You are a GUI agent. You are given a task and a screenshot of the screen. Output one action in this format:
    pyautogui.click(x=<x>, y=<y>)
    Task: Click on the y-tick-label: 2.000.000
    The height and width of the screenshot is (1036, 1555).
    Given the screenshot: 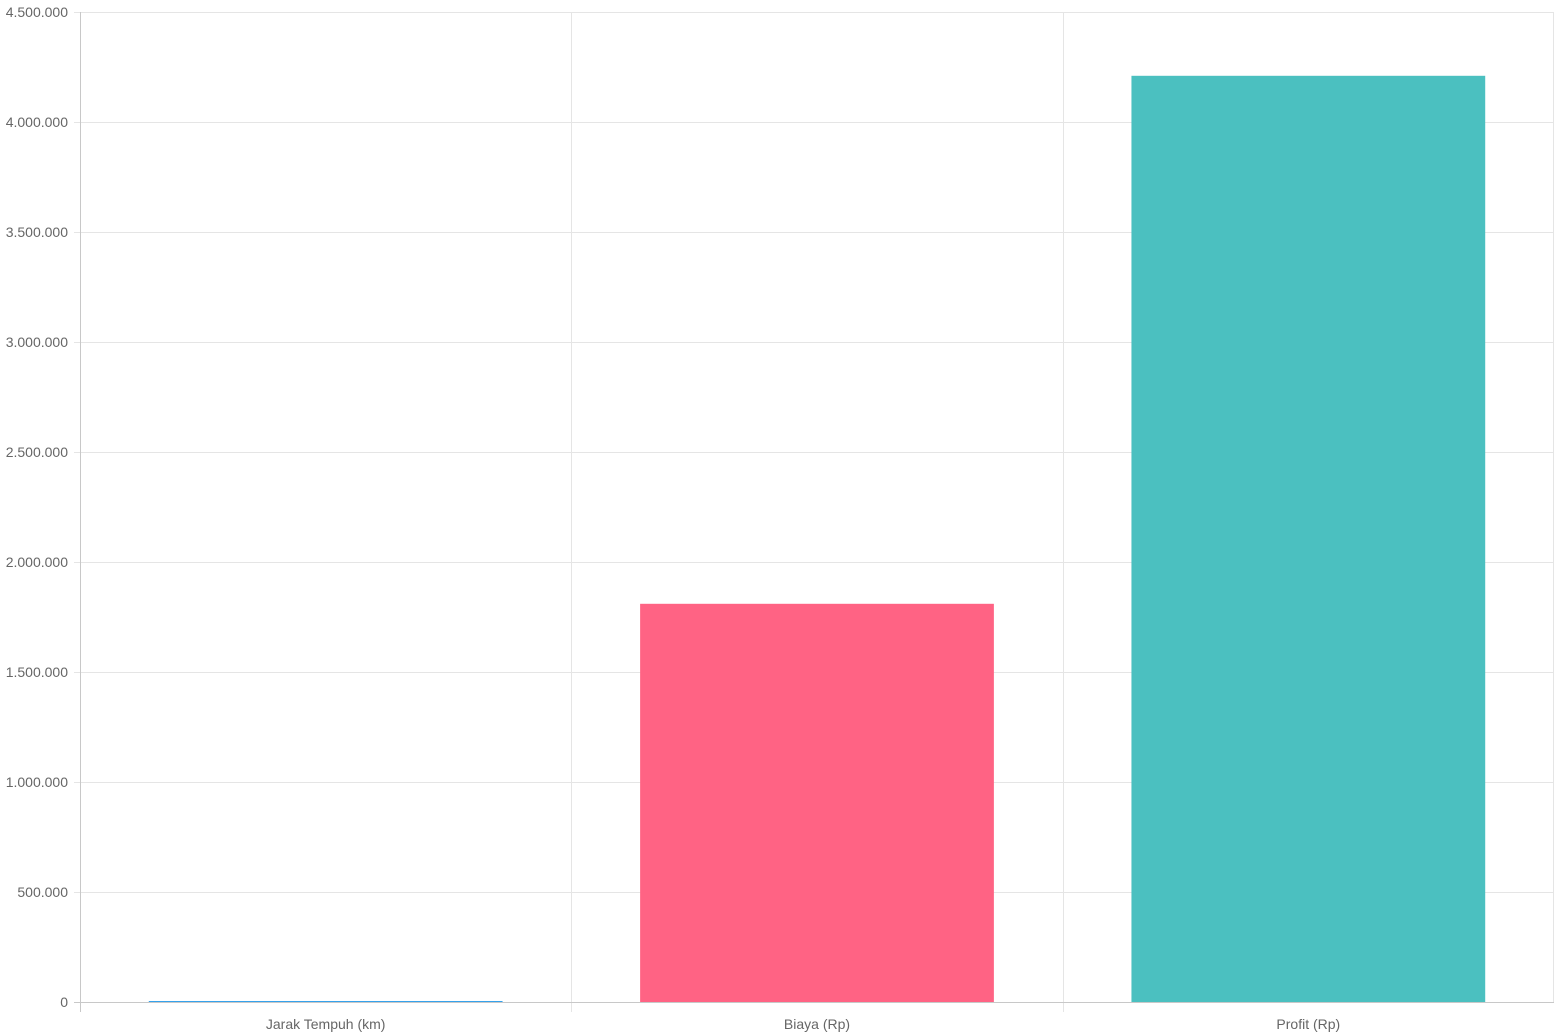 What is the action you would take?
    pyautogui.click(x=37, y=562)
    